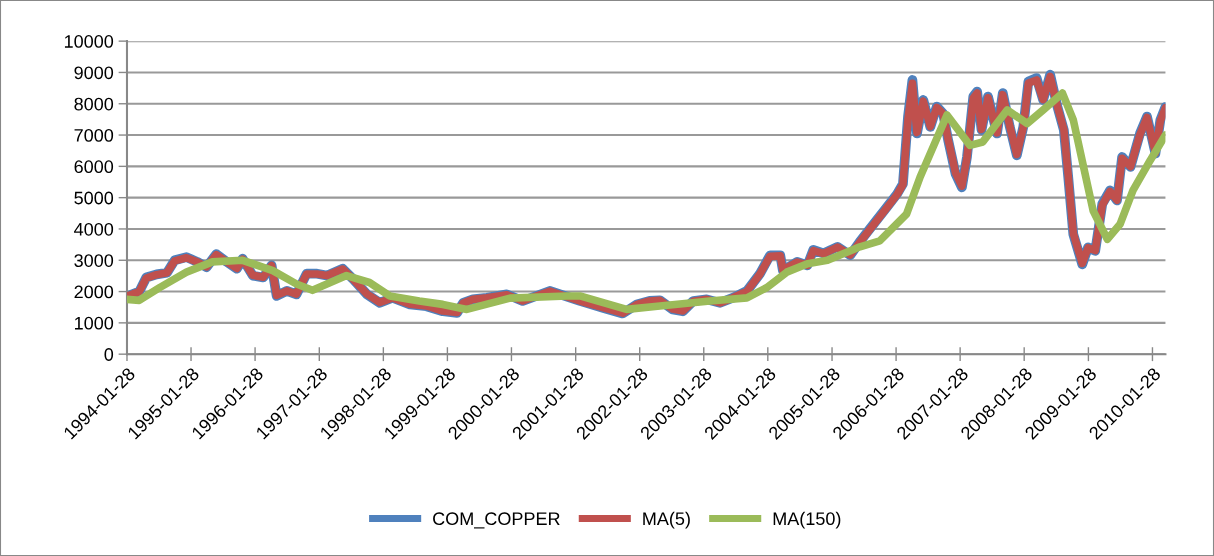  Describe the element at coordinates (94, 104) in the screenshot. I see `y-tick-label: 8000` at that location.